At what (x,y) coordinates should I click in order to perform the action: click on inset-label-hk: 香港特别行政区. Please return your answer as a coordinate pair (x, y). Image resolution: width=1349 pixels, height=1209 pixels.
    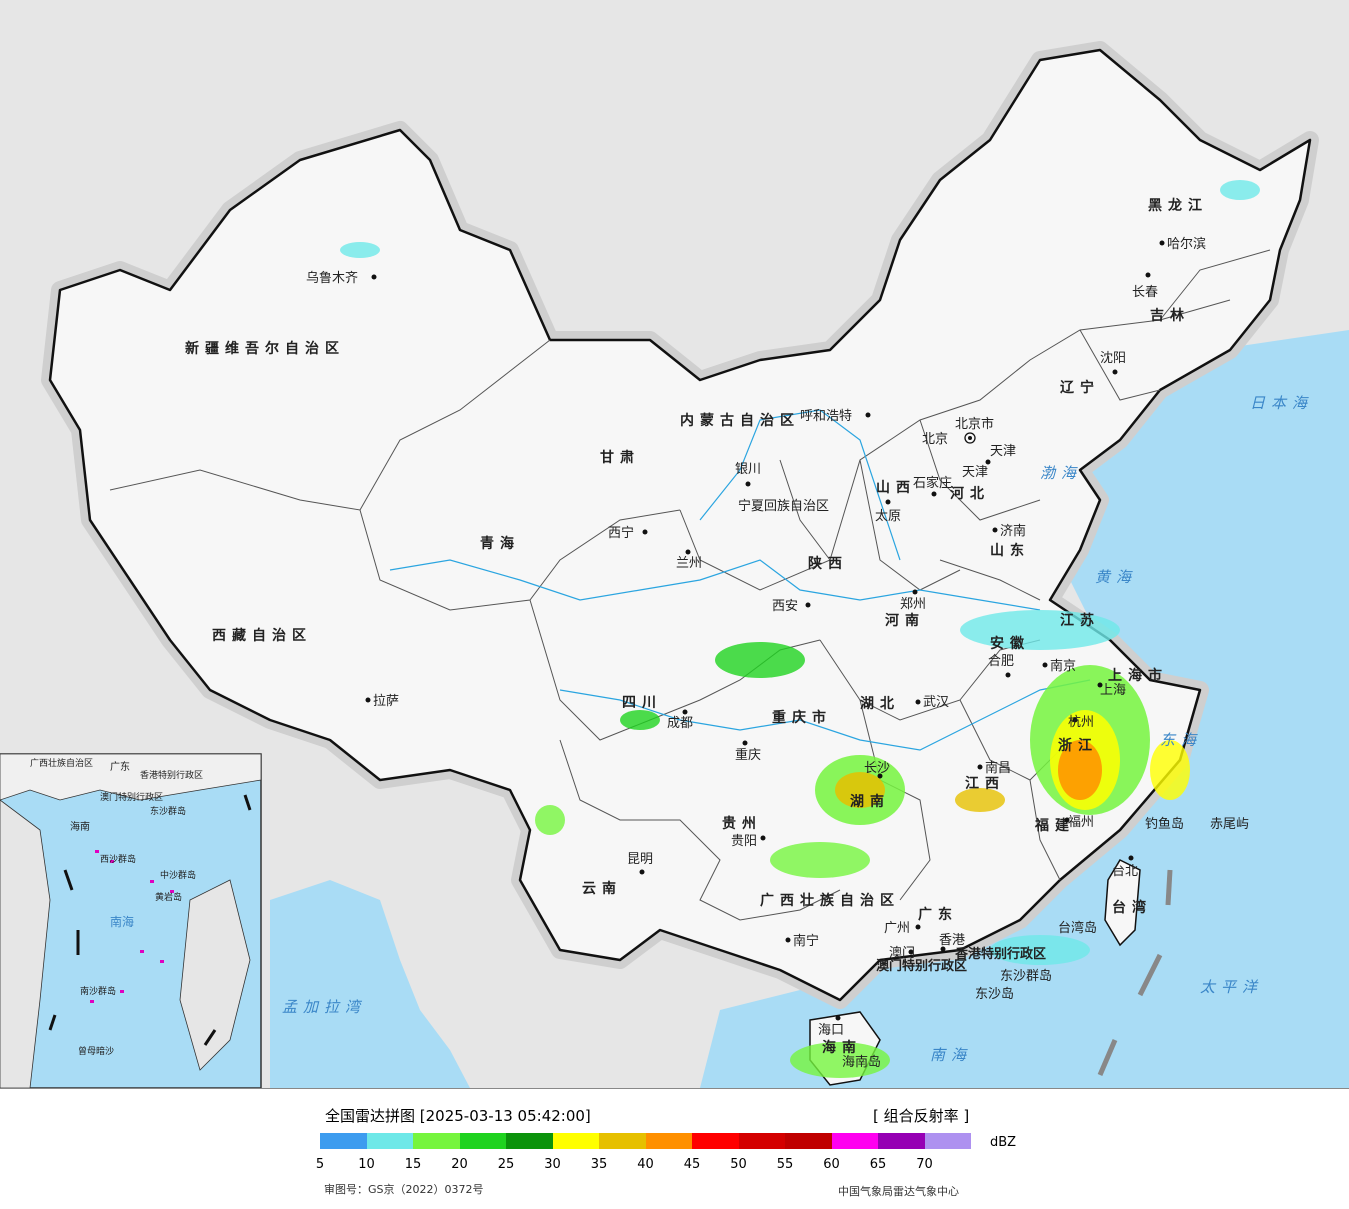
    Looking at the image, I should click on (171, 775).